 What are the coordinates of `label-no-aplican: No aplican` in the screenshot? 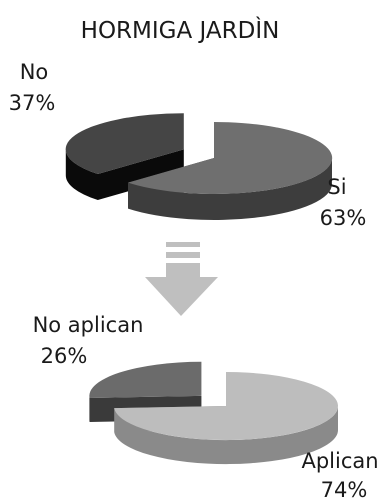 It's located at (88, 325).